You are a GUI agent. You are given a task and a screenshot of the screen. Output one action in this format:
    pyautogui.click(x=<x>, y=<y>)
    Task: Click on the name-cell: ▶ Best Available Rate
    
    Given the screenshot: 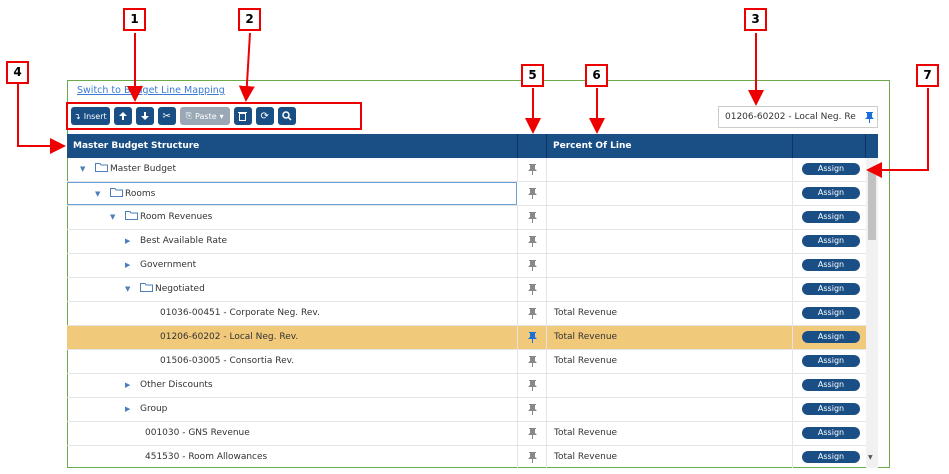 What is the action you would take?
    pyautogui.click(x=292, y=241)
    